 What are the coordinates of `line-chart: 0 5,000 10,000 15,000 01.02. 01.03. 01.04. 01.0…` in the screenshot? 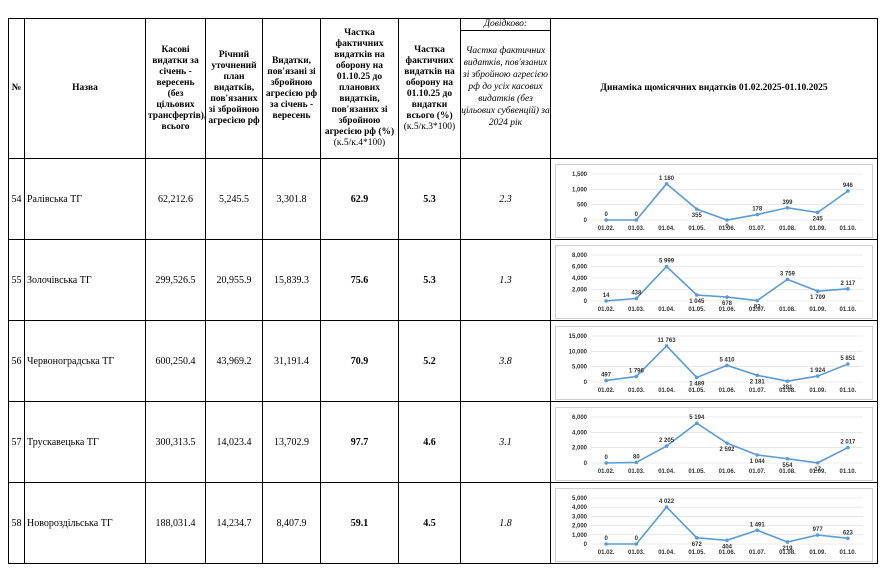 It's located at (714, 362).